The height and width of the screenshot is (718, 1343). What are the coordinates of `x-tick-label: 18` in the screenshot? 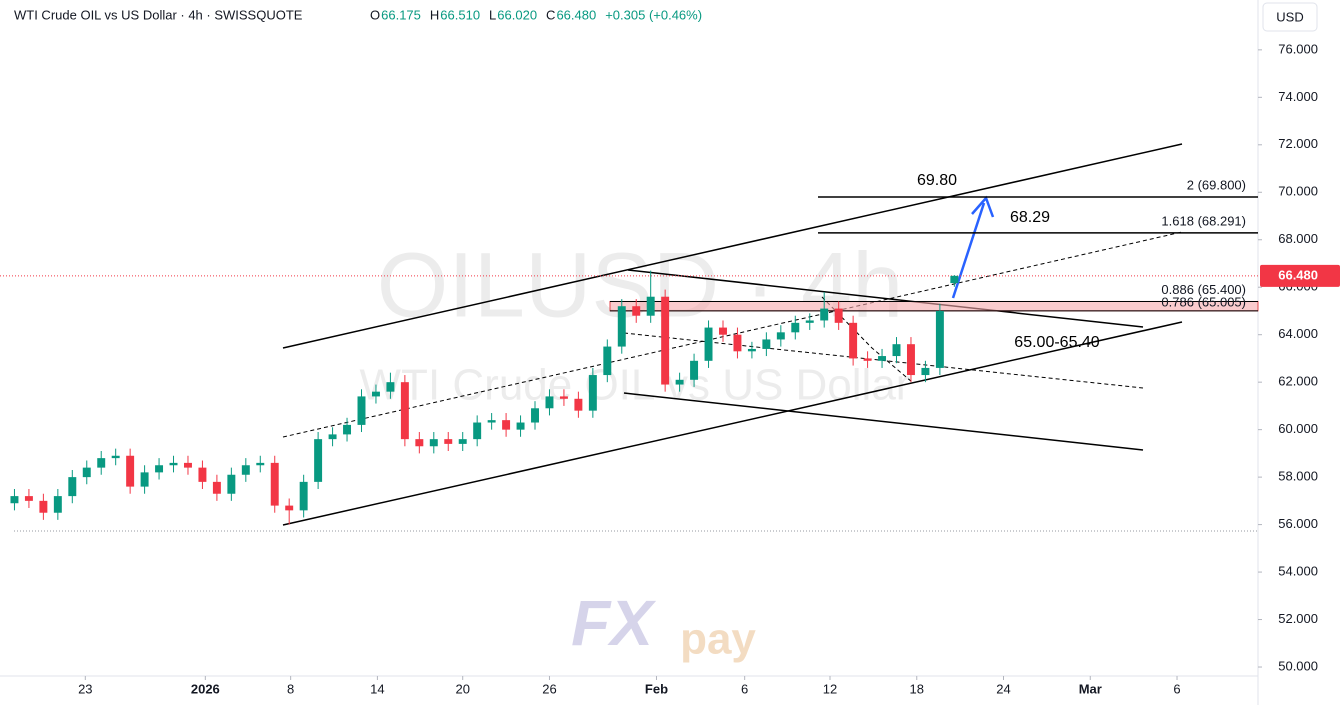 It's located at (917, 688).